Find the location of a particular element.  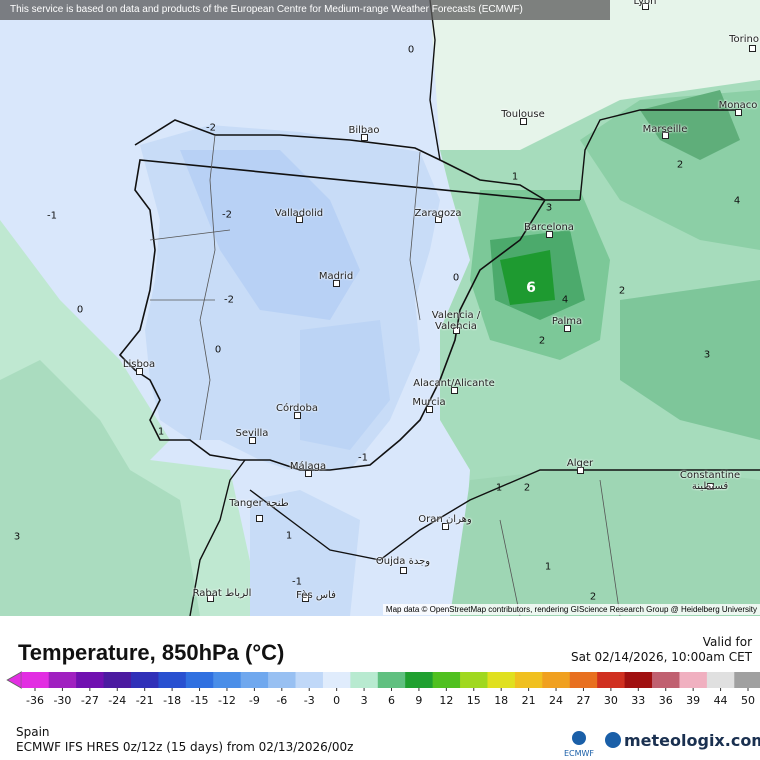

city-label: Murcia is located at coordinates (429, 402).